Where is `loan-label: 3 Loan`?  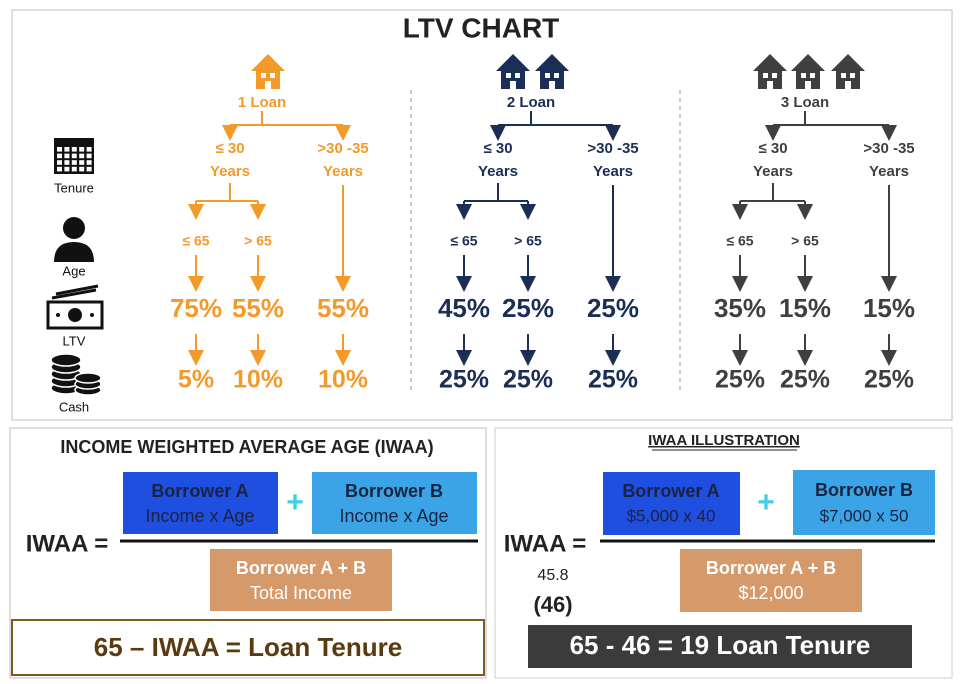
loan-label: 3 Loan is located at coordinates (805, 102).